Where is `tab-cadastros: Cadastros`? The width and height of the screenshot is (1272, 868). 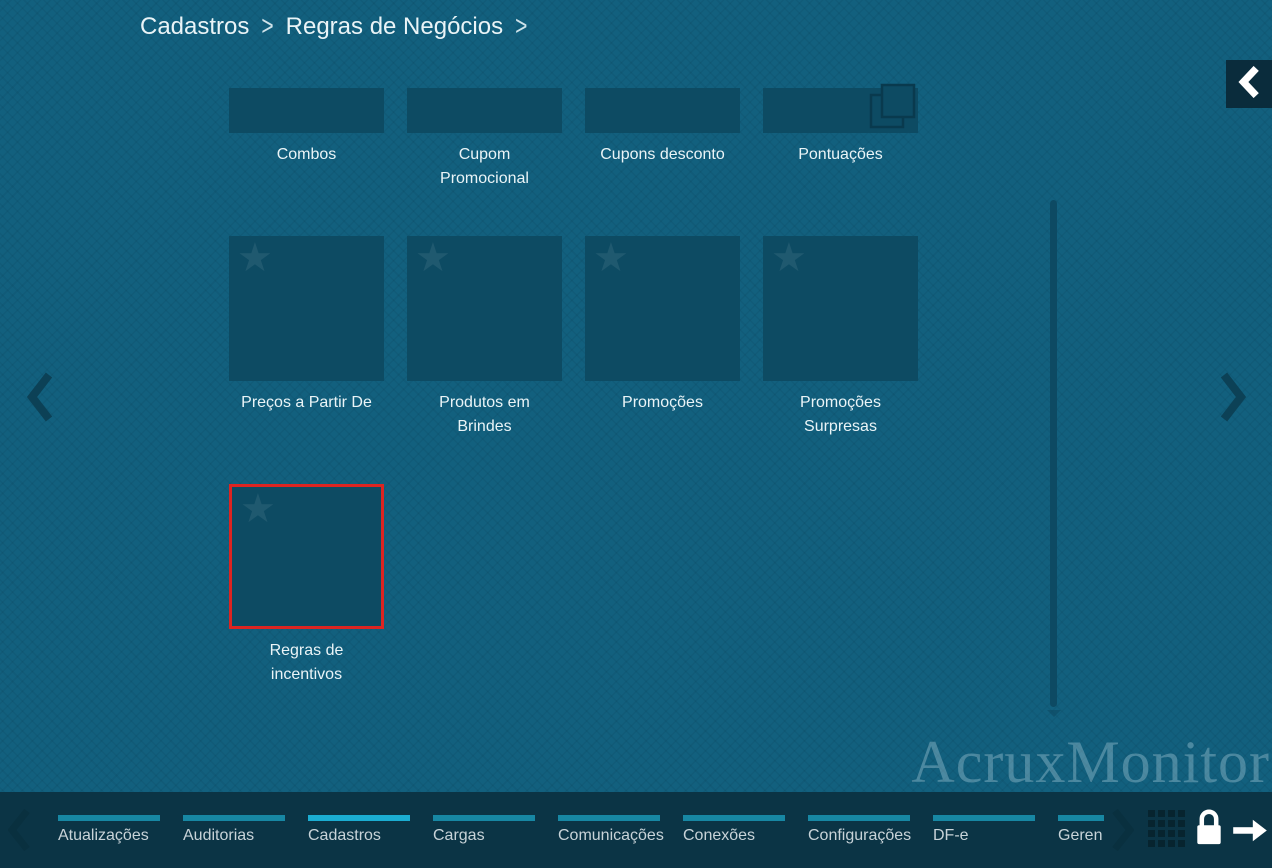
tab-cadastros: Cadastros is located at coordinates (359, 830).